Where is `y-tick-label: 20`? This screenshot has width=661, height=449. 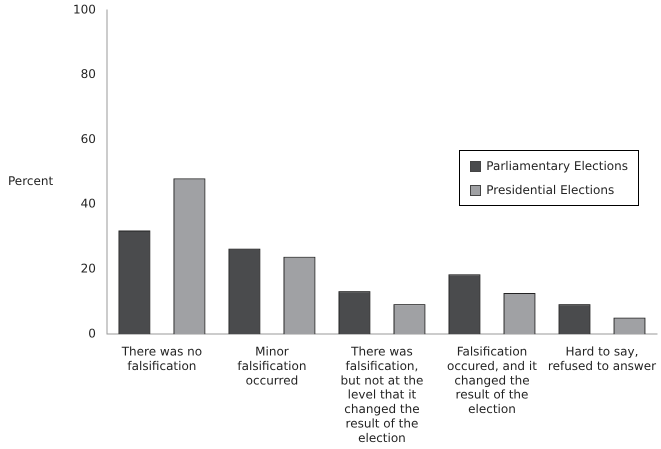
y-tick-label: 20 is located at coordinates (88, 269).